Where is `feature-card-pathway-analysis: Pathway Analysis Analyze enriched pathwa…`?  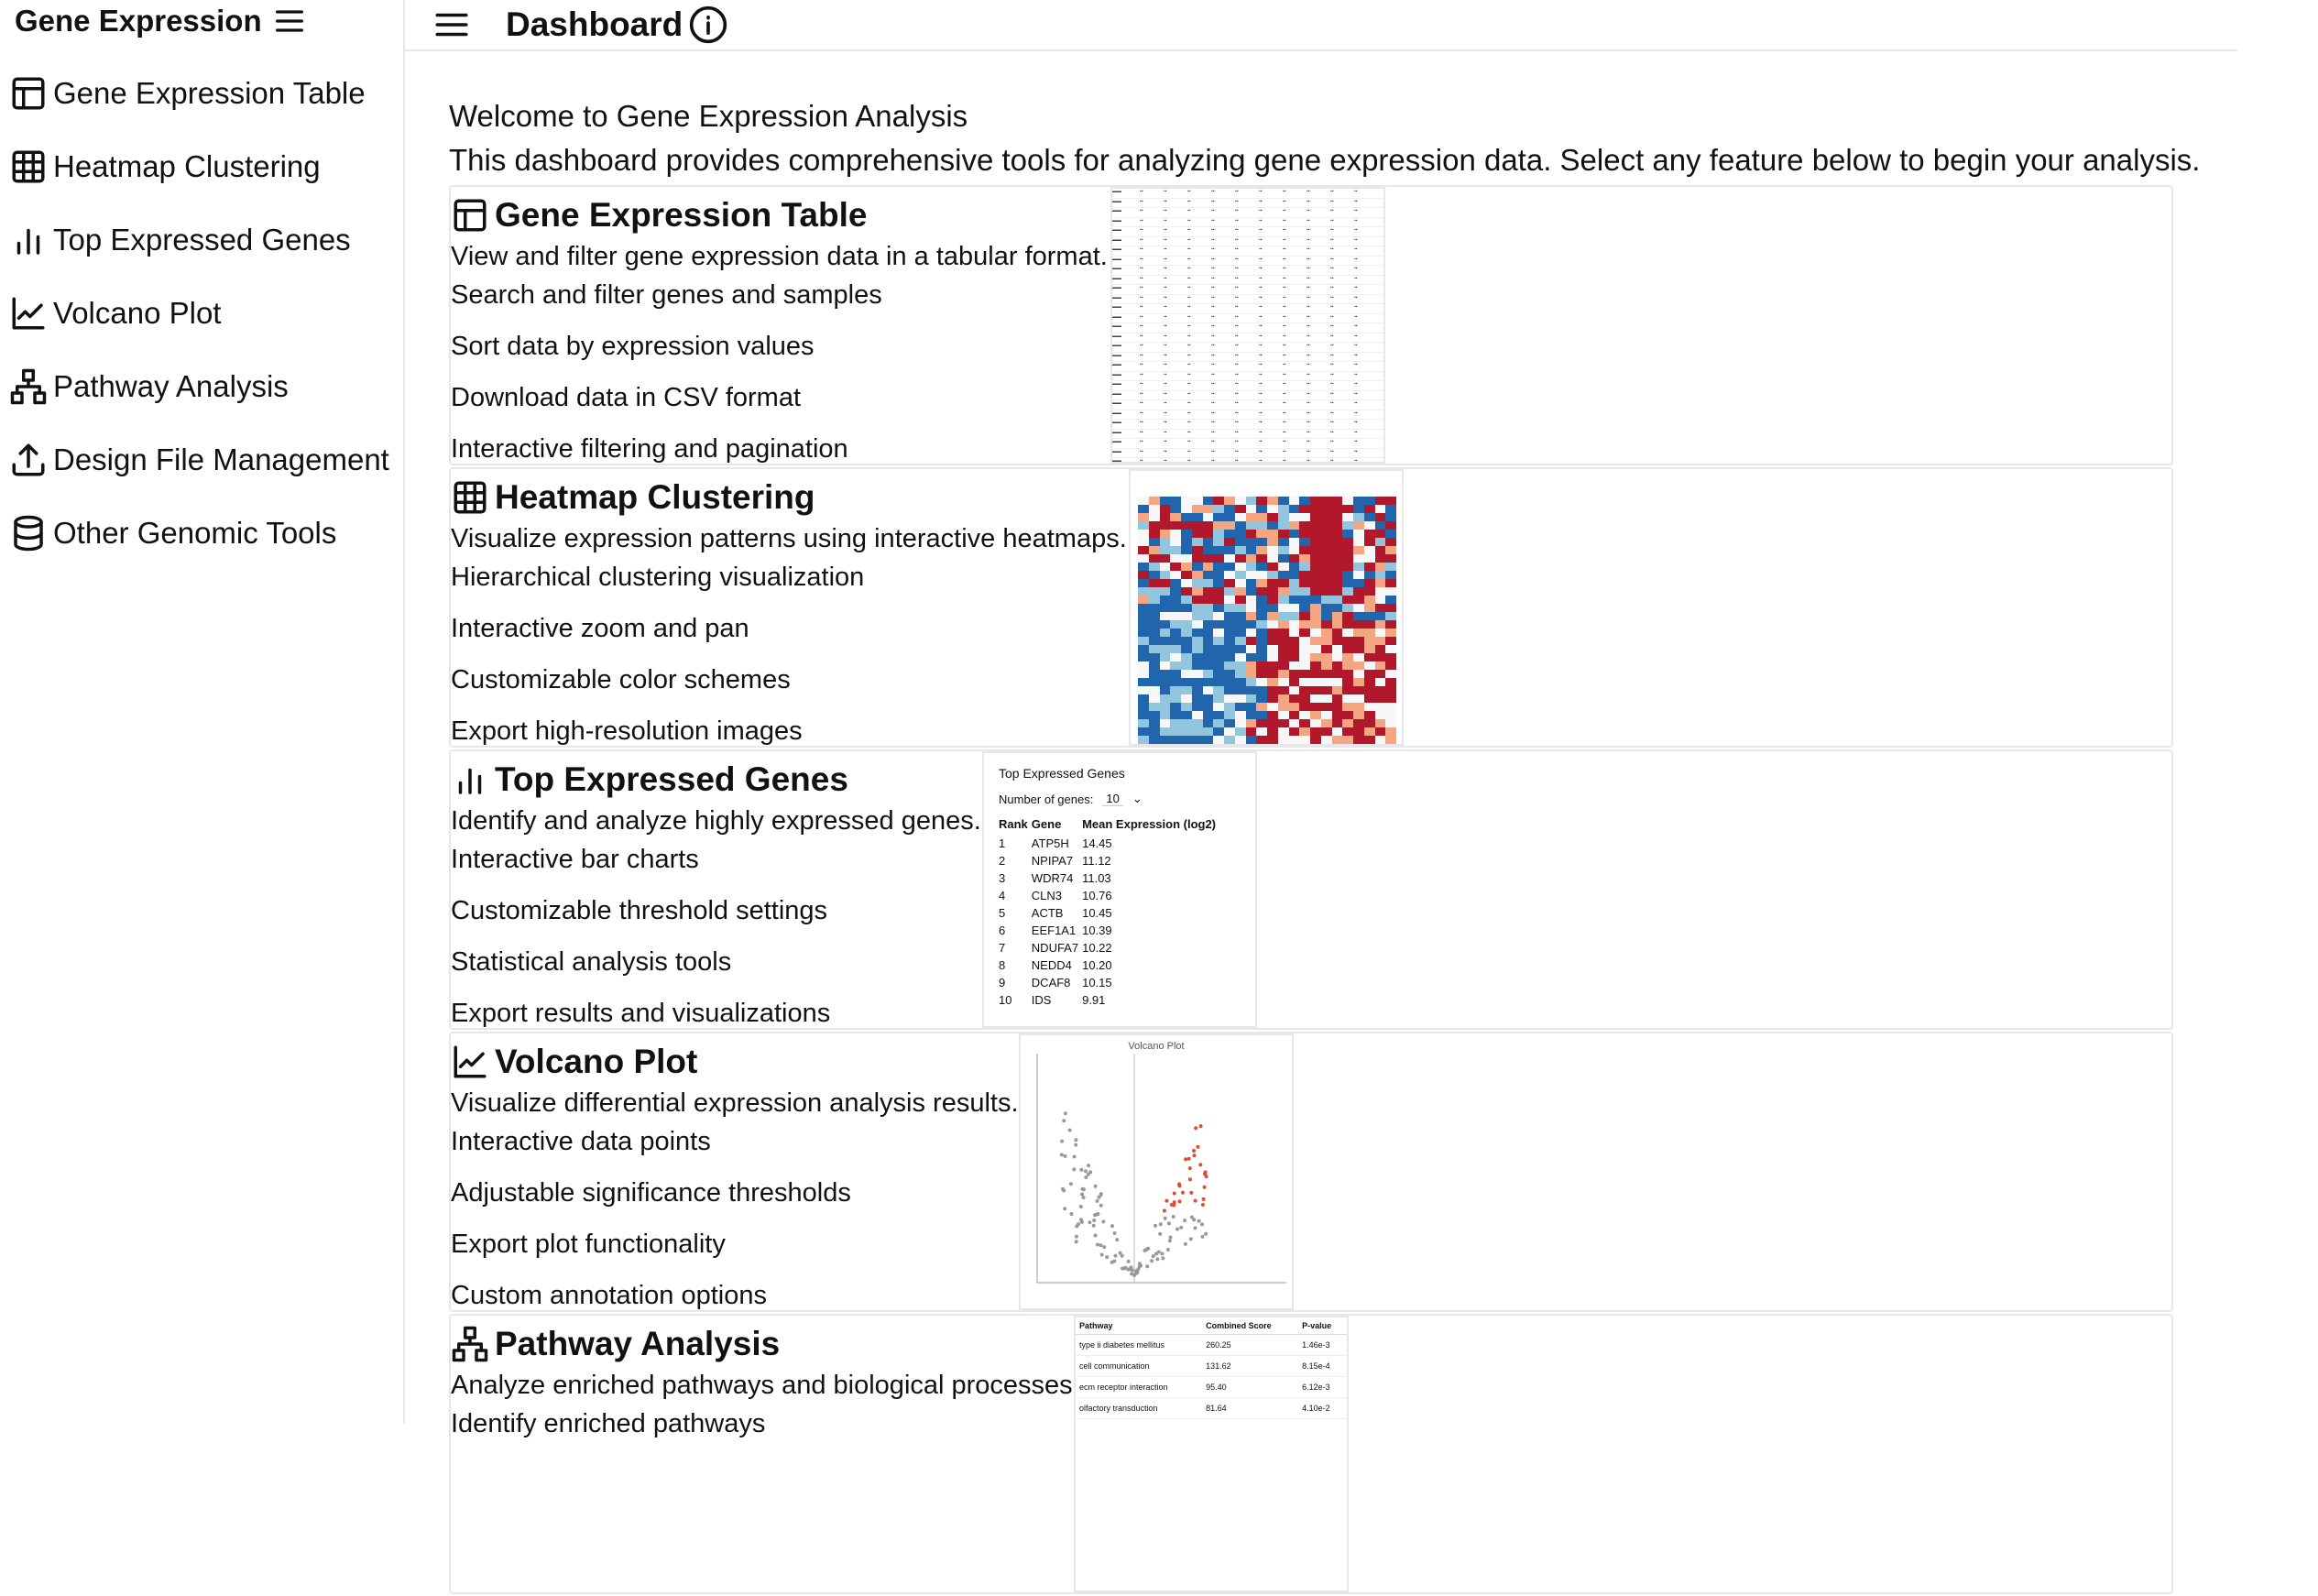 feature-card-pathway-analysis: Pathway Analysis Analyze enriched pathwa… is located at coordinates (1311, 1454).